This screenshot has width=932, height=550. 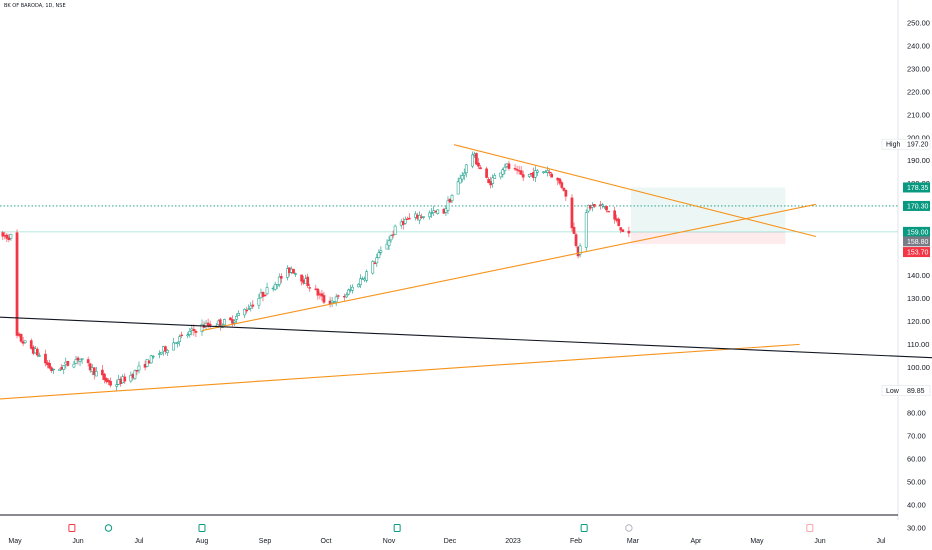 I want to click on price-tag-label: 178.35, so click(x=918, y=188).